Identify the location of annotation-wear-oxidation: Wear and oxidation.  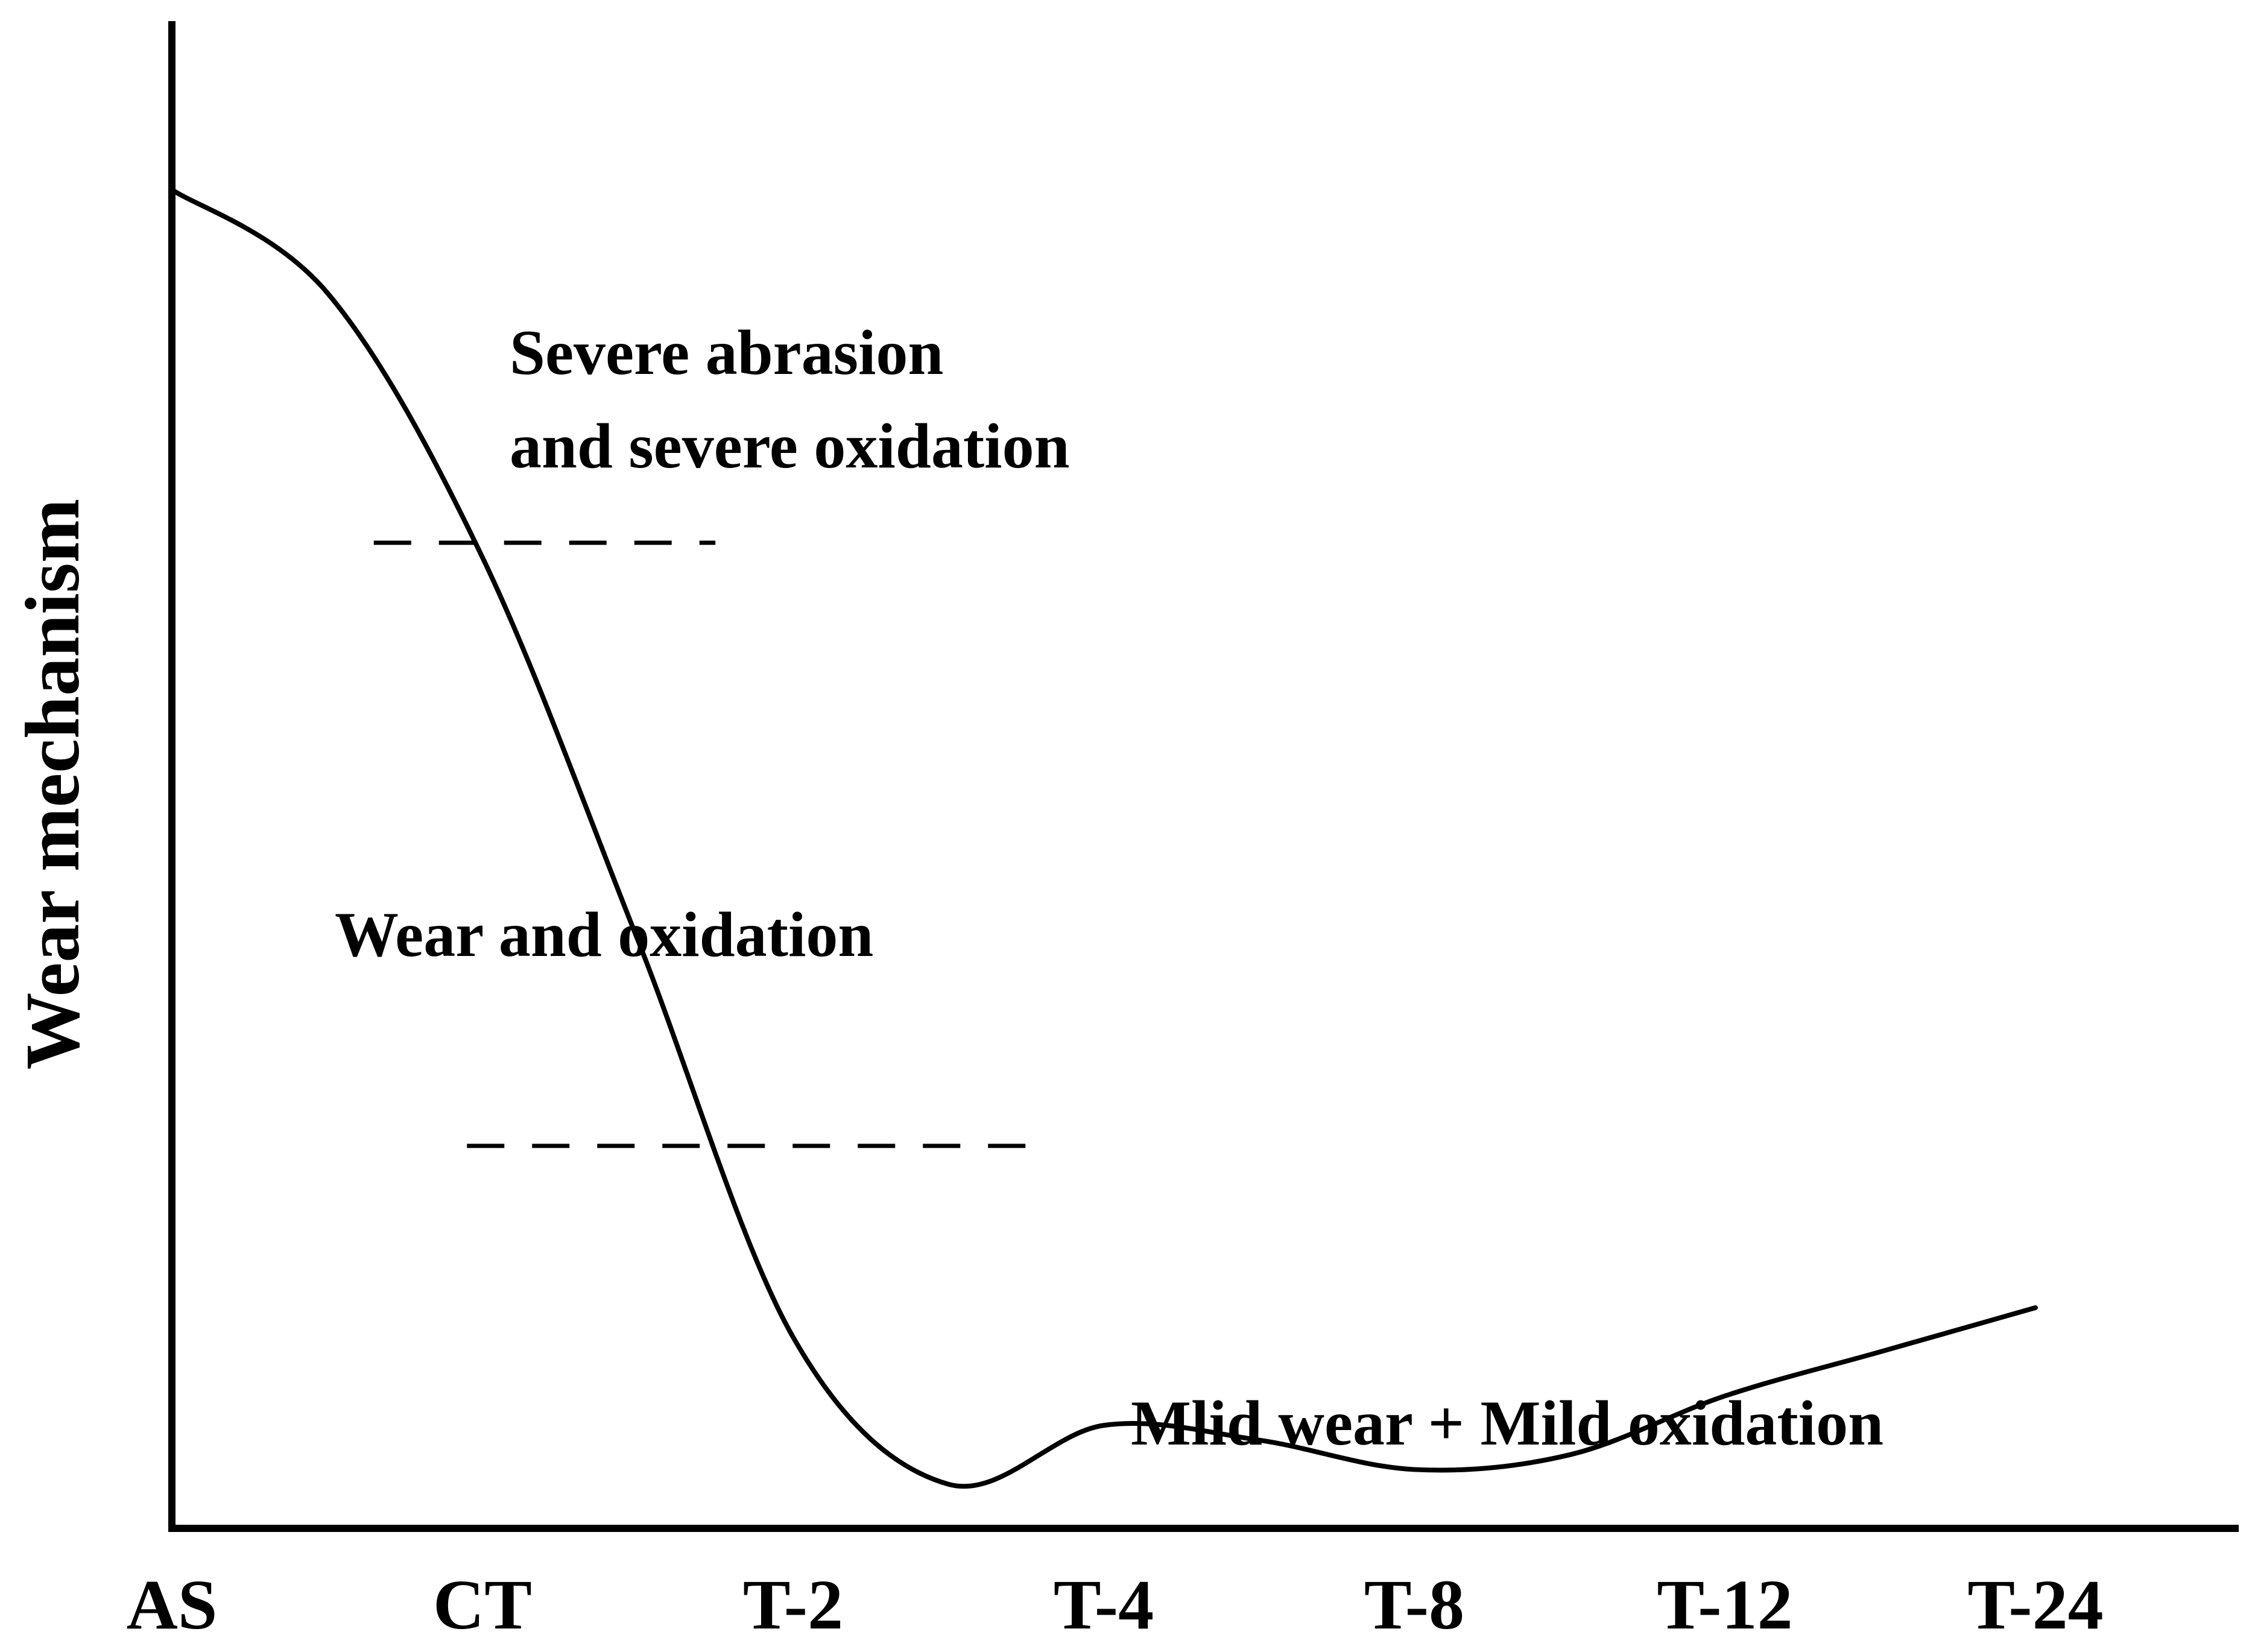
(604, 934).